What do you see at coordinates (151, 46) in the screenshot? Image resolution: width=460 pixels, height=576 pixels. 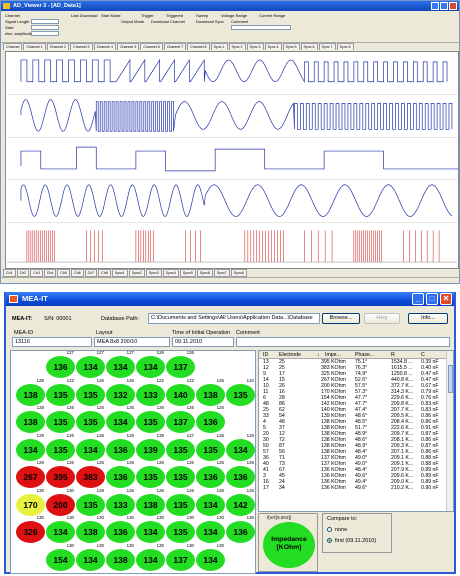 I see `tab-channel-6: Channel 6` at bounding box center [151, 46].